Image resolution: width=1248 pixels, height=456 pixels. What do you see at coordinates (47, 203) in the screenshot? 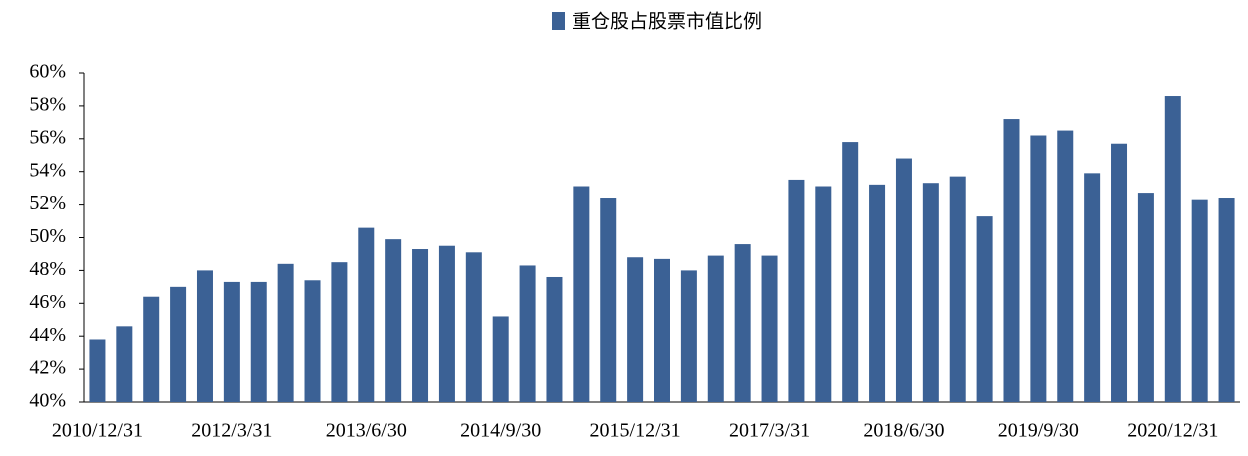
I see `y-tick-label: 52%` at bounding box center [47, 203].